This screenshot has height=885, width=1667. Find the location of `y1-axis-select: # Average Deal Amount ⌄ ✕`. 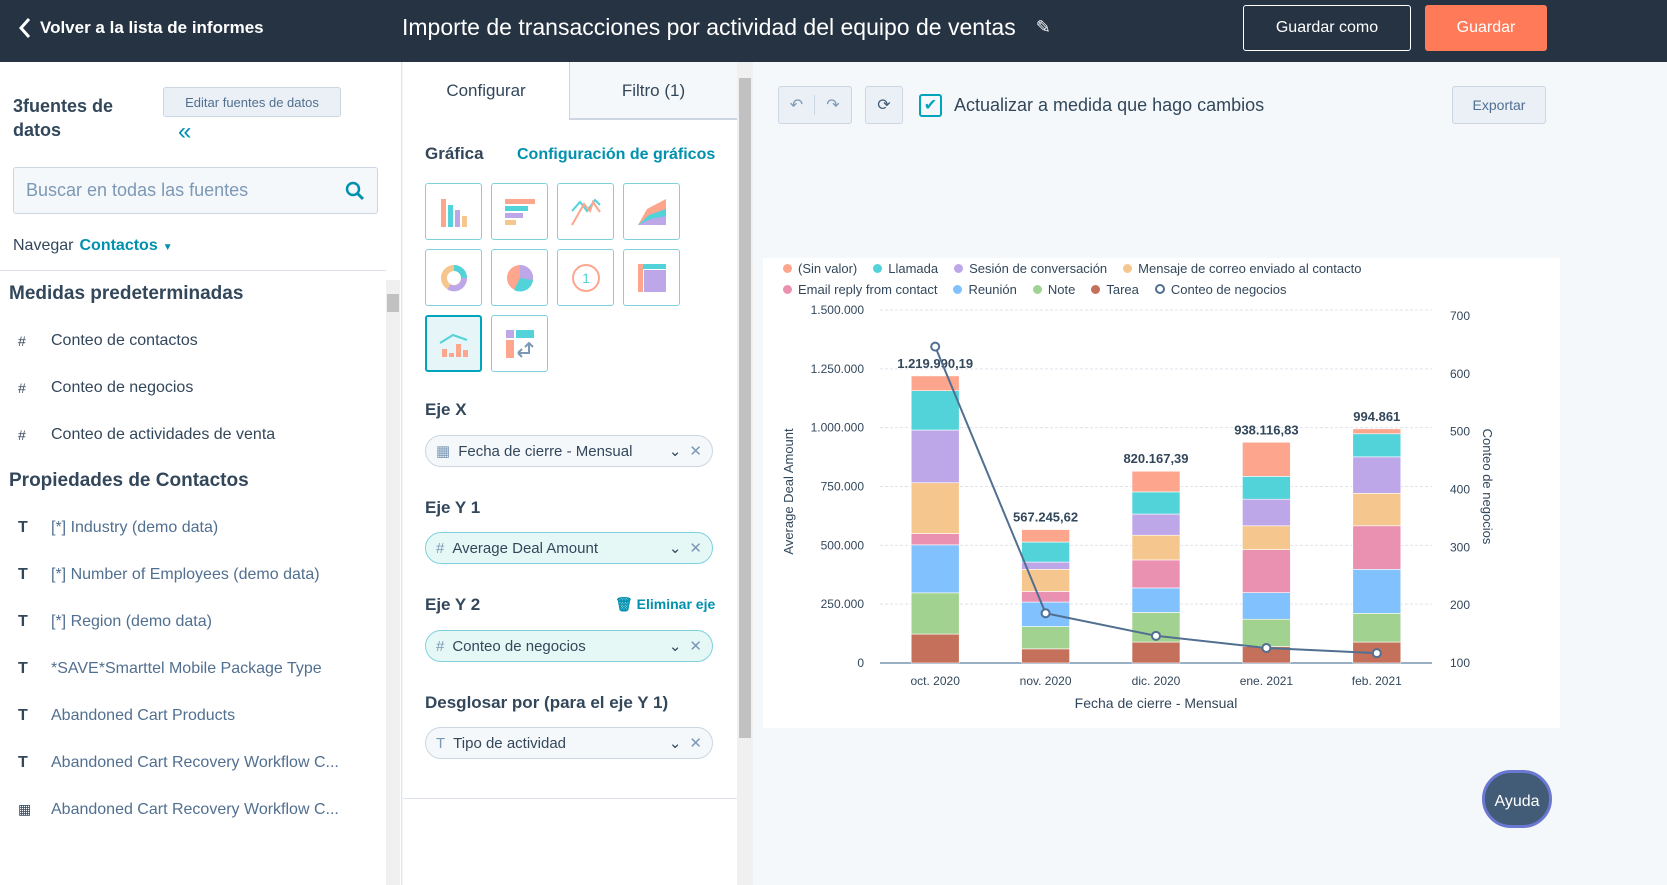

y1-axis-select: # Average Deal Amount ⌄ ✕ is located at coordinates (569, 548).